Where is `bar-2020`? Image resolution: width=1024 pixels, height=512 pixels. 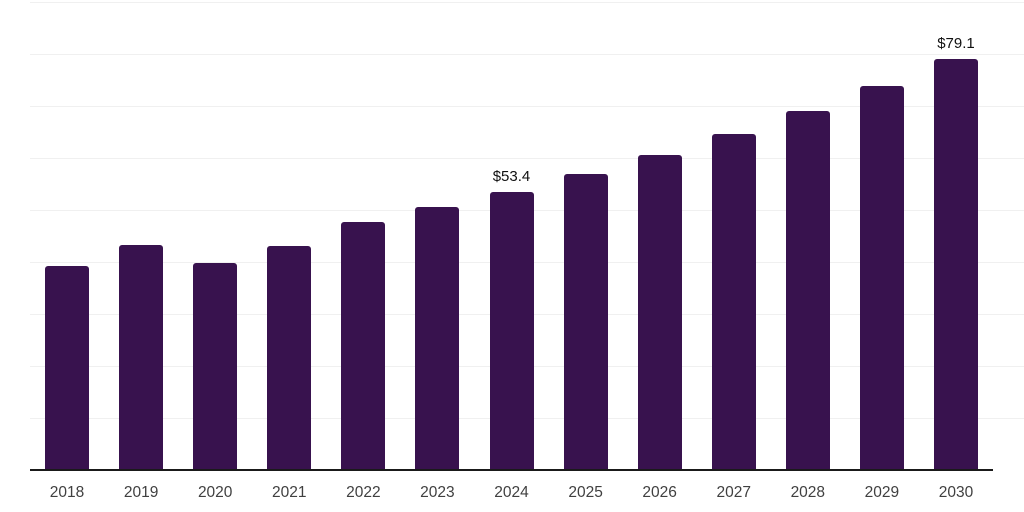
bar-2020 is located at coordinates (215, 366).